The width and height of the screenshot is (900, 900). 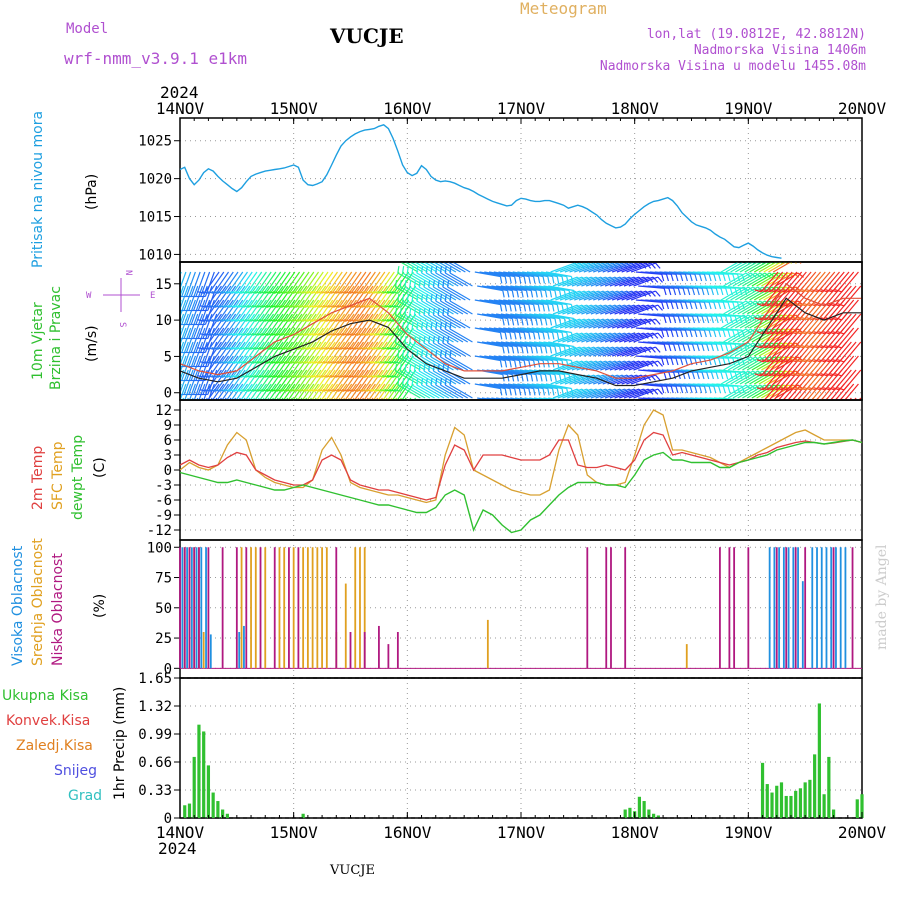 What do you see at coordinates (168, 456) in the screenshot?
I see `temp-ytick-label: 3` at bounding box center [168, 456].